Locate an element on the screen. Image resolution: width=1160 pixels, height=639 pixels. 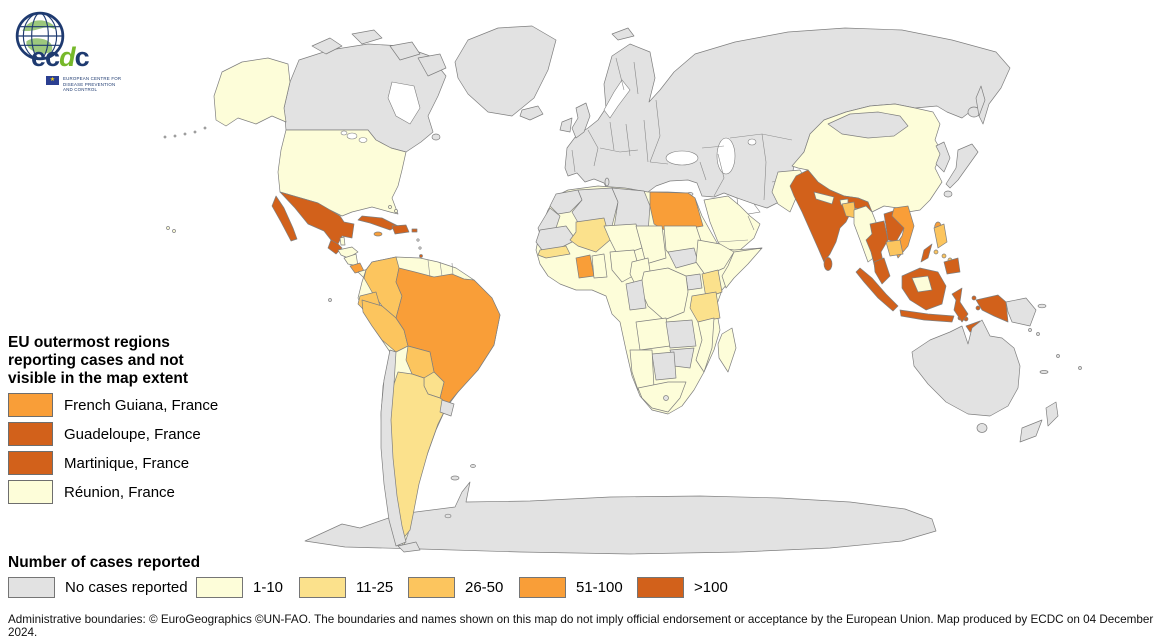
hawaii is located at coordinates (171, 229).